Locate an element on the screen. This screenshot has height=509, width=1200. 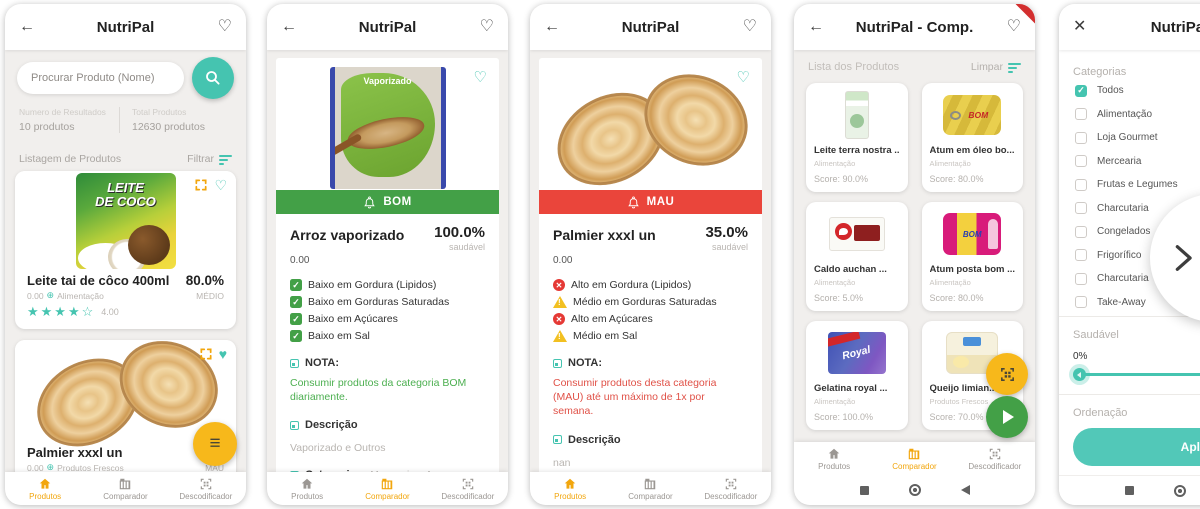
checkbox-congelados: Congelados is located at coordinates (1126, 231).